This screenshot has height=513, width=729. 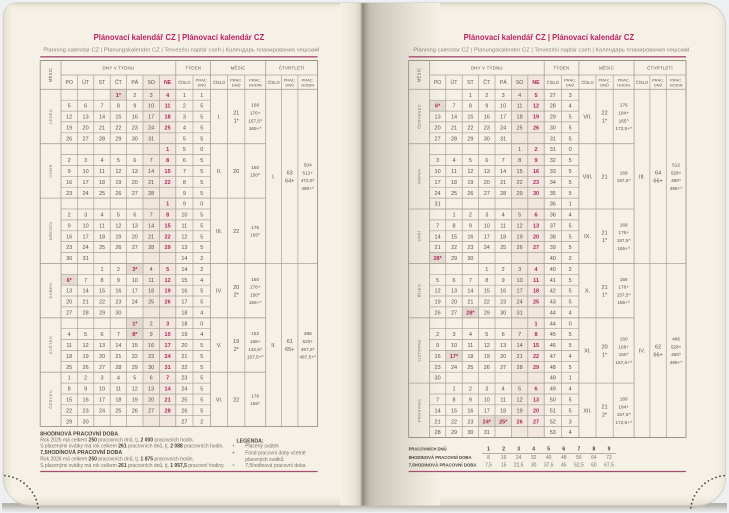 What do you see at coordinates (624, 240) in the screenshot?
I see `svg-text: 157,5^` at bounding box center [624, 240].